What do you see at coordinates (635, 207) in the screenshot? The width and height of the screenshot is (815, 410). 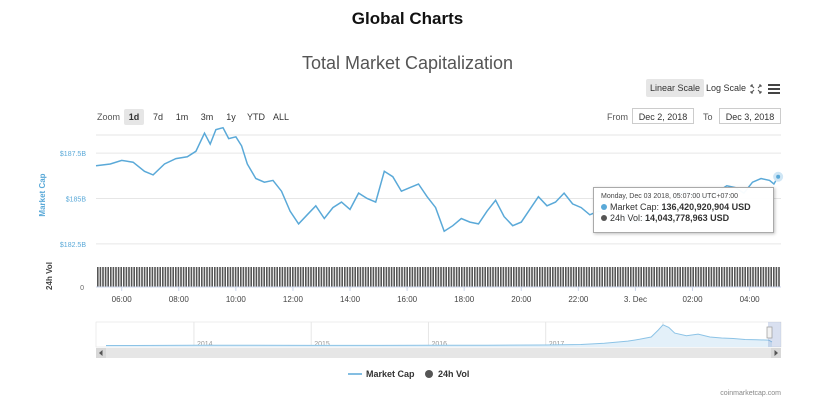 I see `tooltip-label: Market Cap:` at bounding box center [635, 207].